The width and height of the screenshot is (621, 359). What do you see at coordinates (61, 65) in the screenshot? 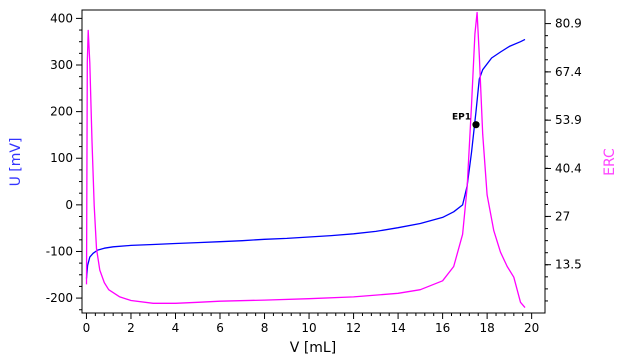
I see `y-tick-label: 300` at bounding box center [61, 65].